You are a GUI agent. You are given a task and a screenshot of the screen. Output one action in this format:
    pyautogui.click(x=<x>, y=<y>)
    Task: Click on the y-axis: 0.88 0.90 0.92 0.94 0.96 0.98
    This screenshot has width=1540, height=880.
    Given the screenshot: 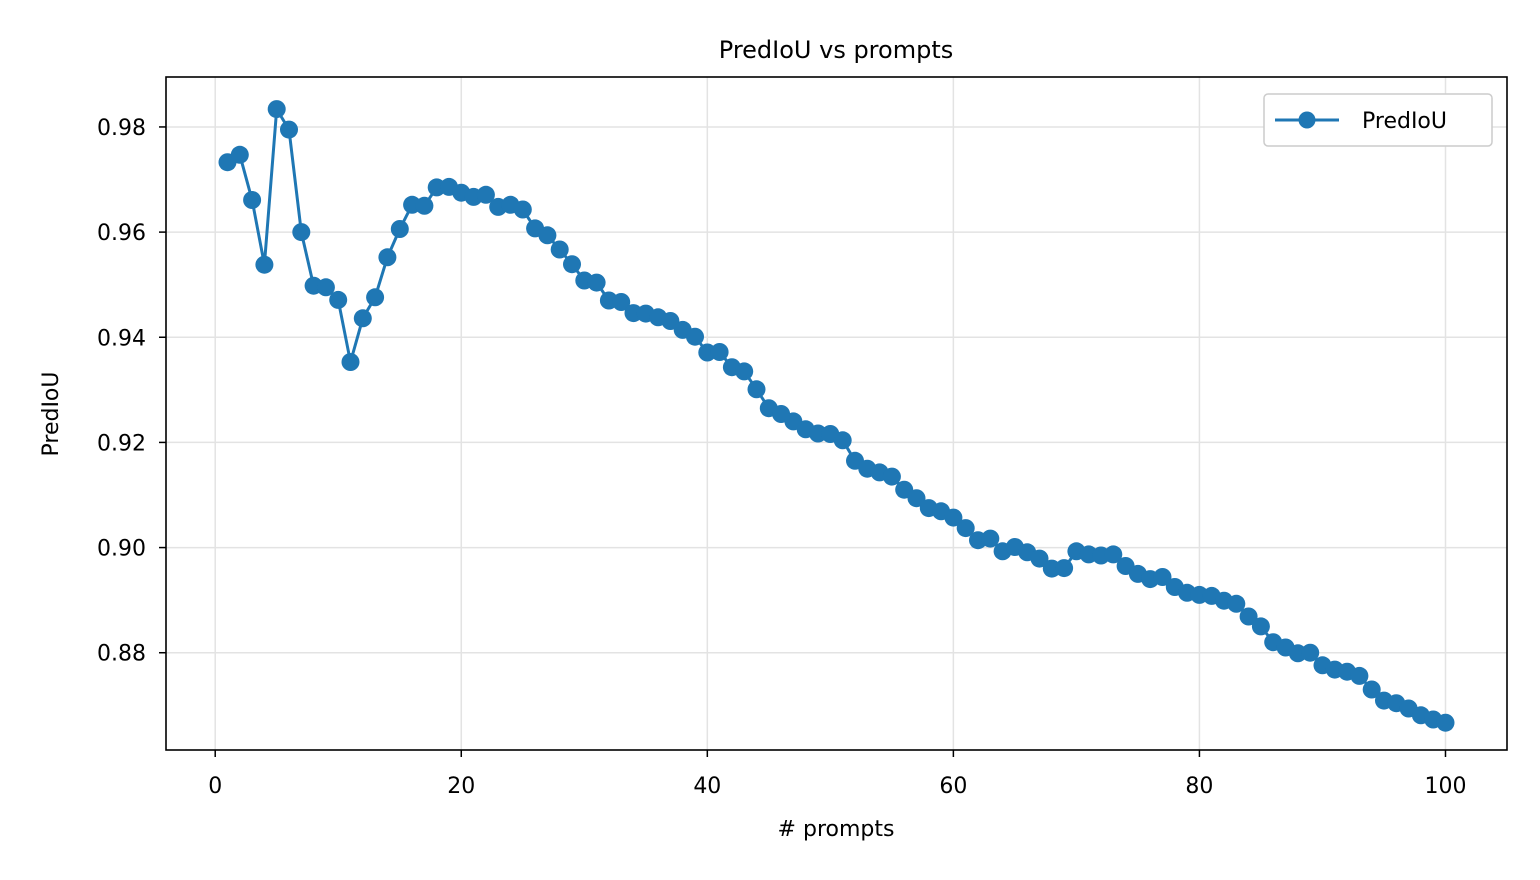 What is the action you would take?
    pyautogui.click(x=131, y=391)
    